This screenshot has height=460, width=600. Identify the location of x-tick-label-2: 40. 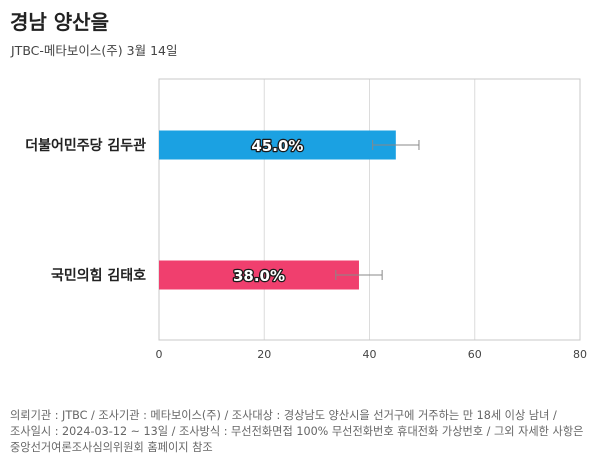
(370, 354).